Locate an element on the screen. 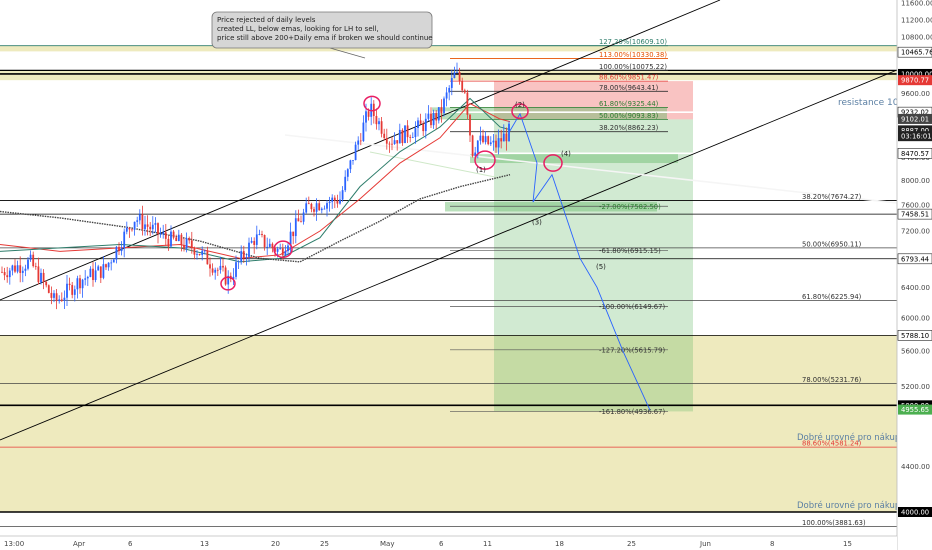  time-tick: 15 is located at coordinates (847, 544).